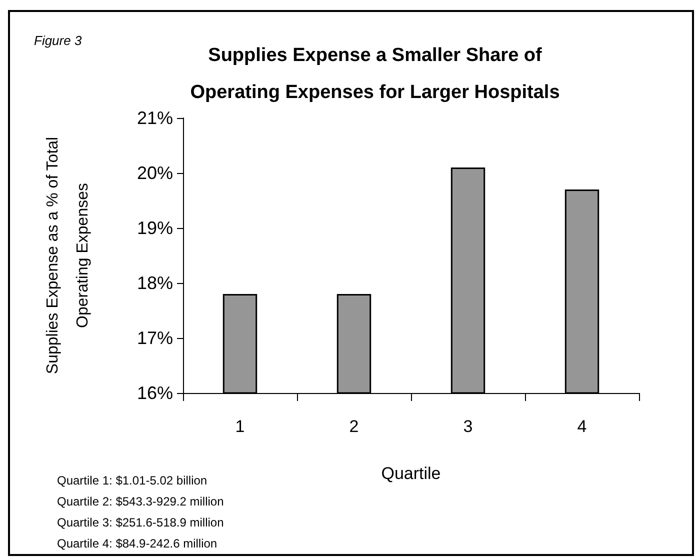 Image resolution: width=698 pixels, height=560 pixels. I want to click on y-tick-label: 17%, so click(154, 338).